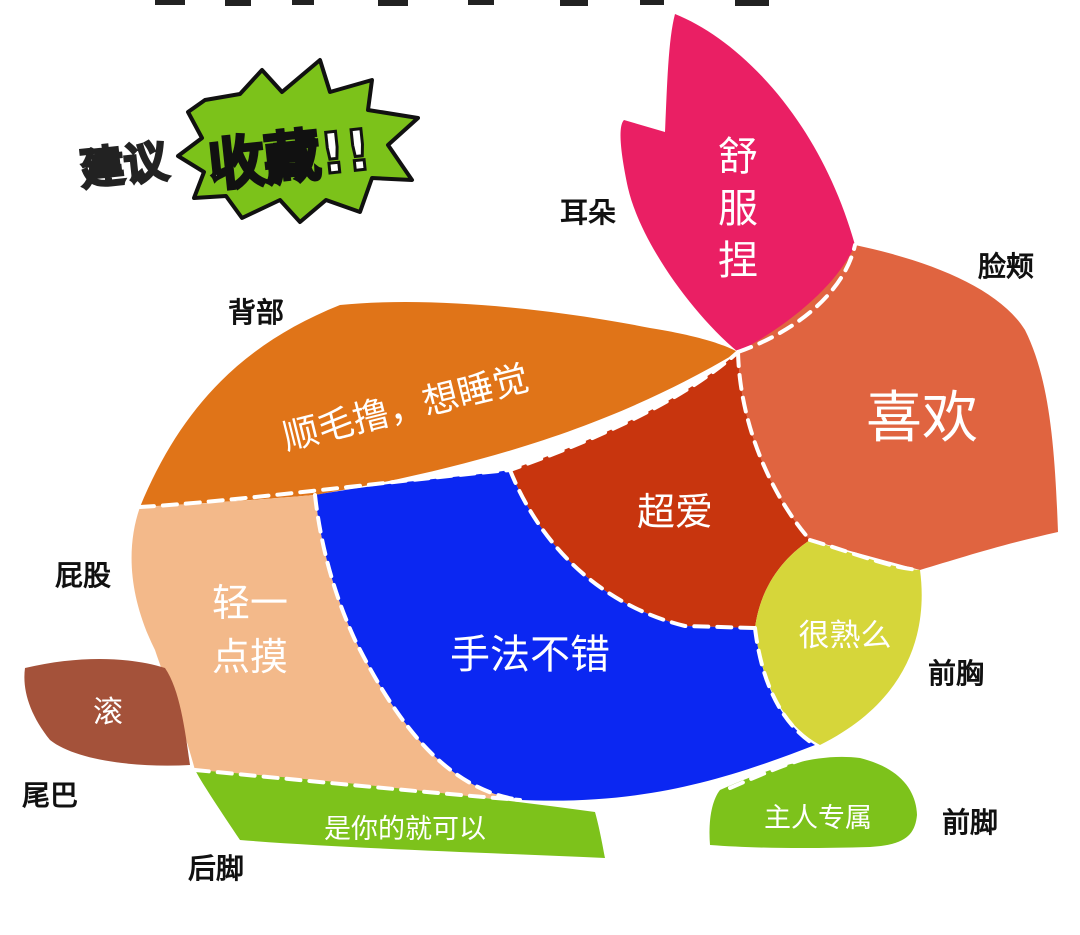  I want to click on tail-text: 滚, so click(108, 712).